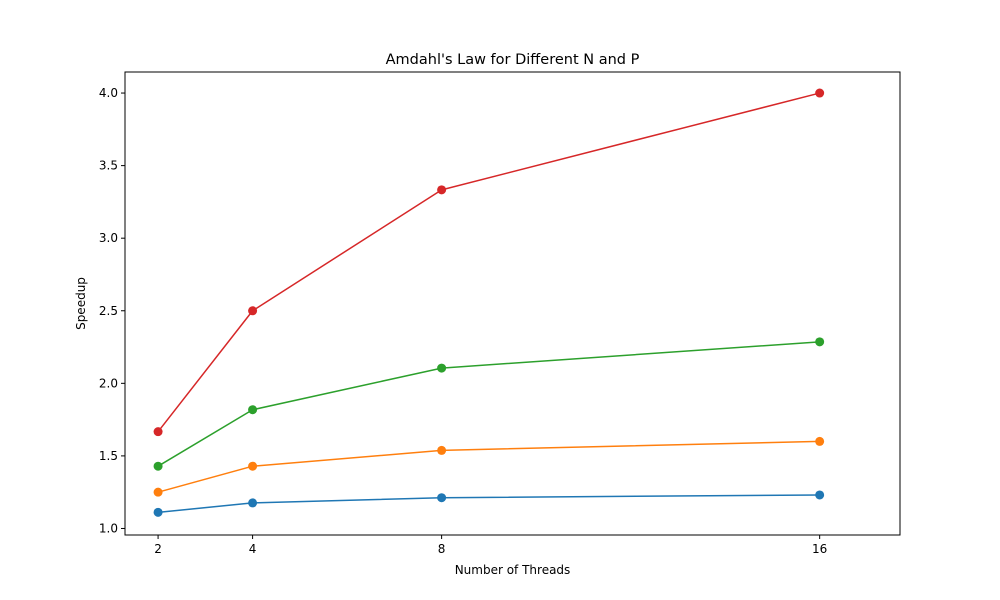 The image size is (1000, 600). I want to click on x-tick-label: 8, so click(442, 549).